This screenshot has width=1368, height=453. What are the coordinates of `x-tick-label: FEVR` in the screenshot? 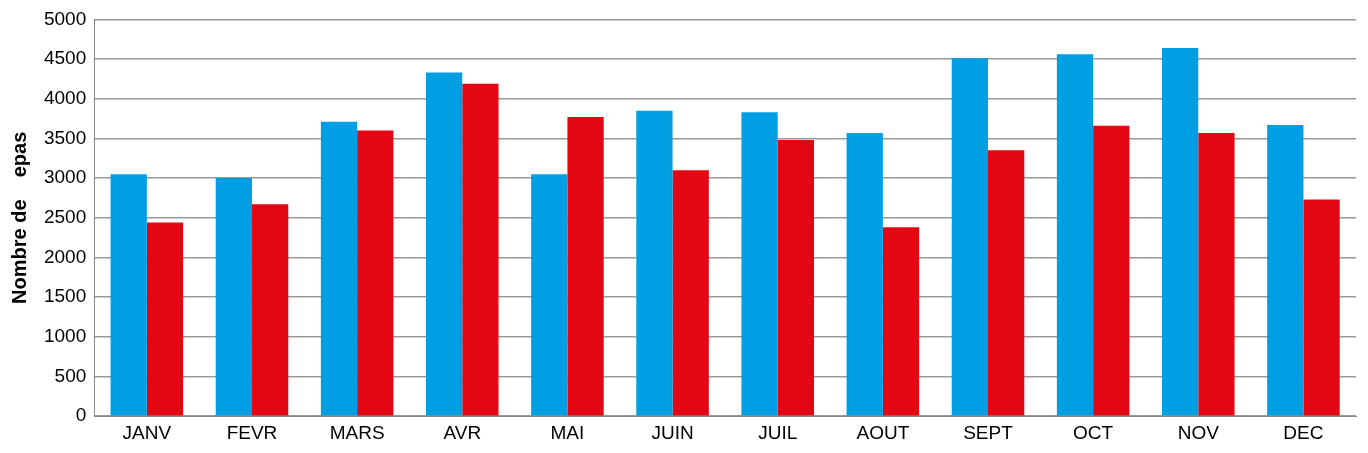 It's located at (252, 432).